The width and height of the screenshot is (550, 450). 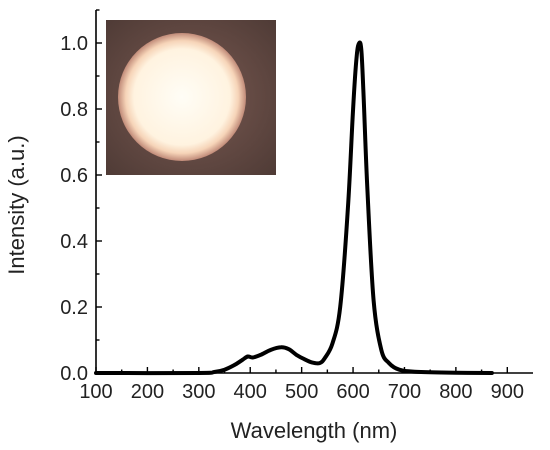 What do you see at coordinates (147, 392) in the screenshot?
I see `x-tick-label: 200` at bounding box center [147, 392].